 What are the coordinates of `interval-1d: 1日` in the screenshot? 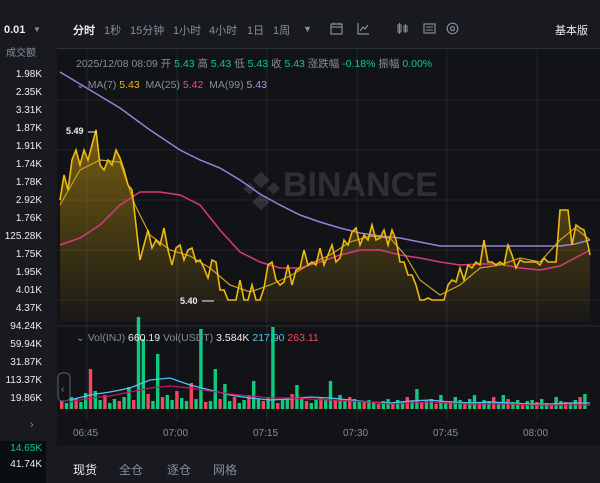 It's located at (256, 31).